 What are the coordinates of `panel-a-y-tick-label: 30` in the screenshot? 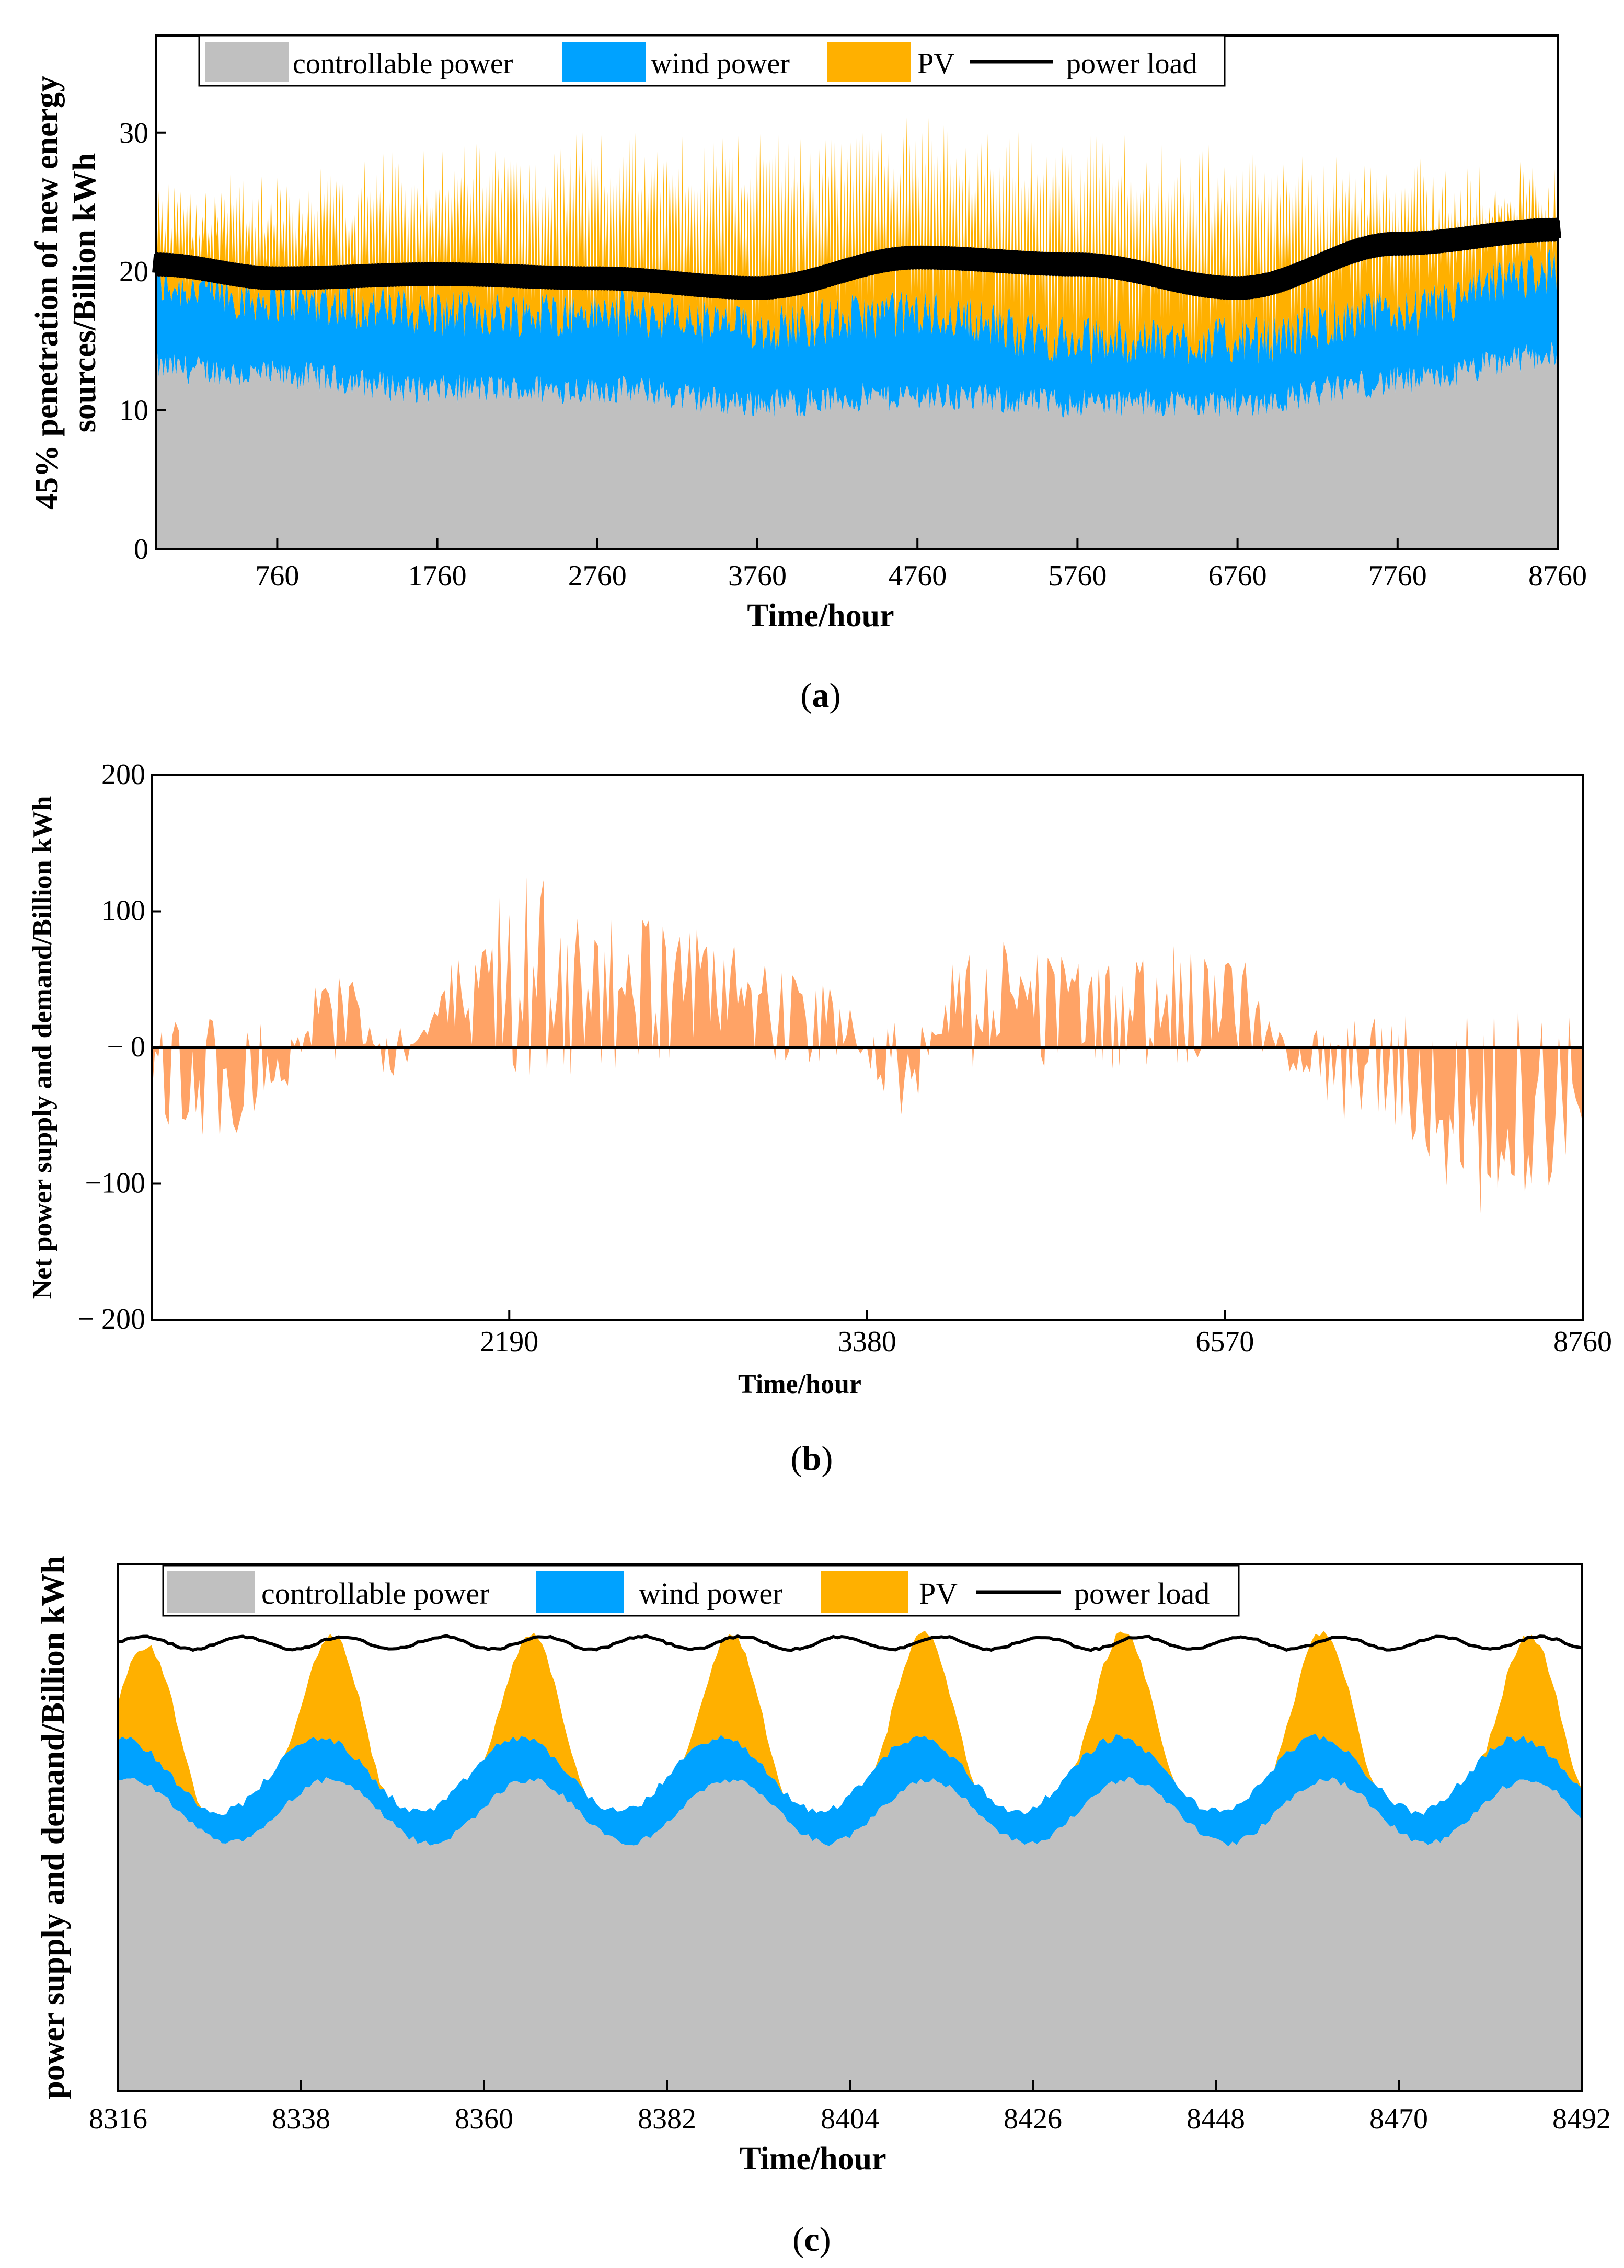 It's located at (133, 133).